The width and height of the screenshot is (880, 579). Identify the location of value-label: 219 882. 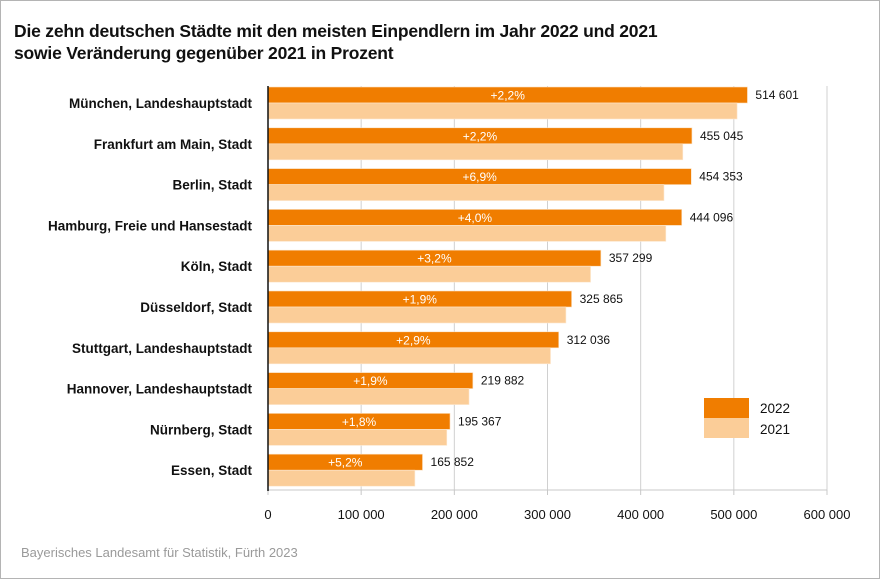
(503, 381).